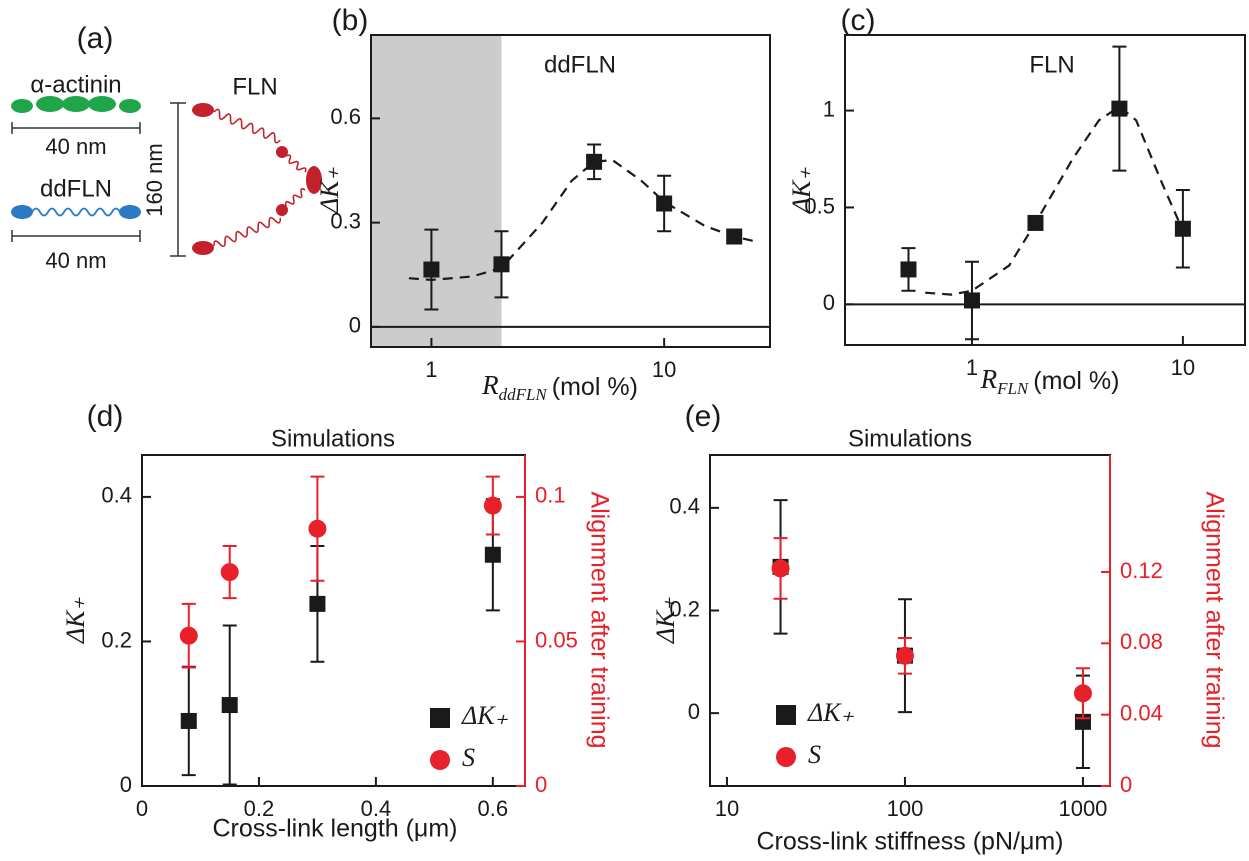 This screenshot has width=1249, height=861. I want to click on chart-title: Simulations, so click(910, 438).